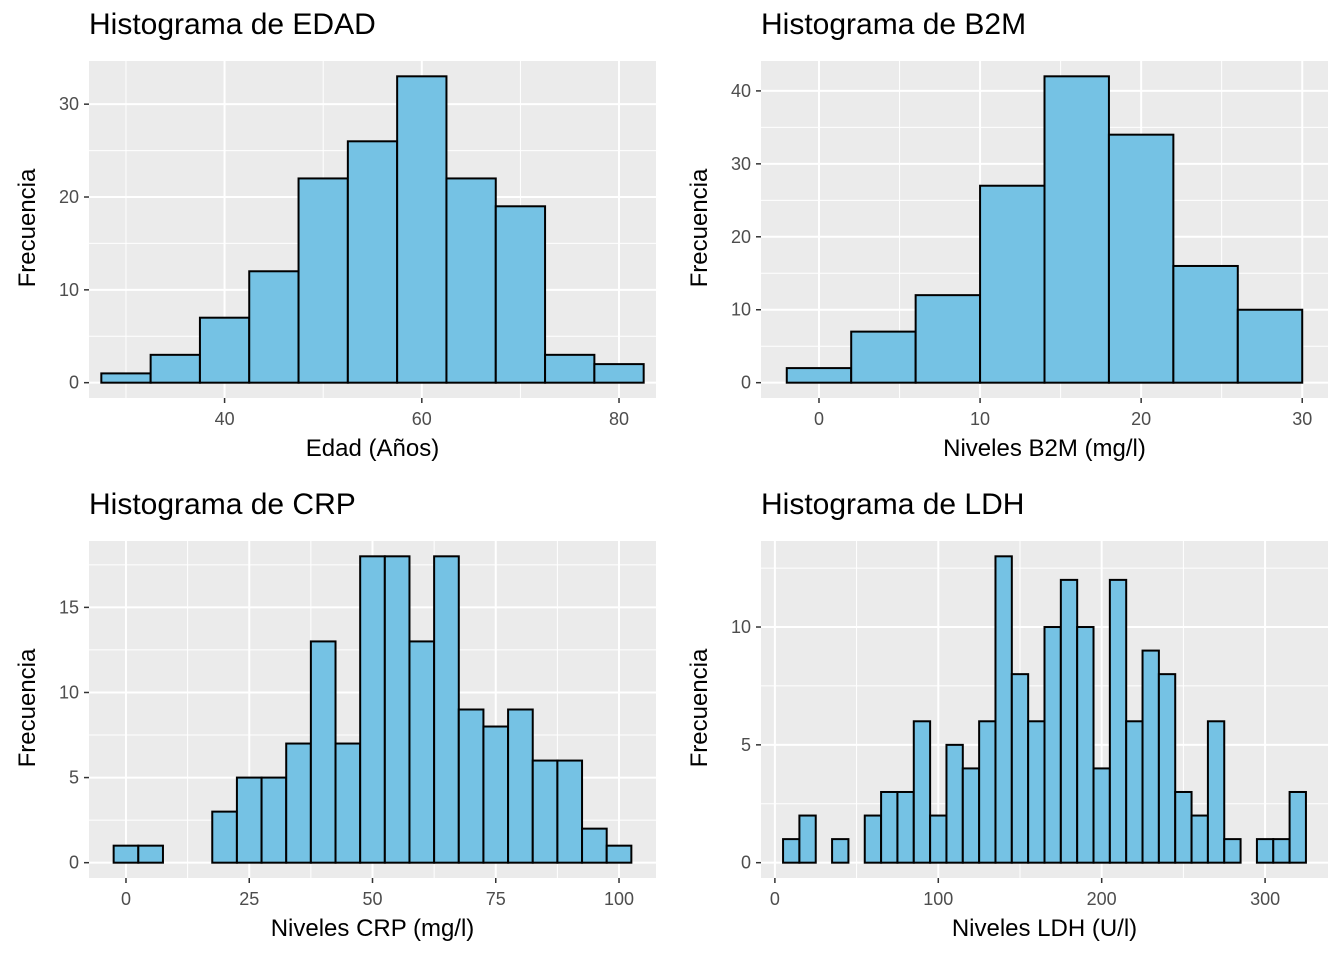 Image resolution: width=1344 pixels, height=960 pixels. What do you see at coordinates (422, 419) in the screenshot?
I see `x-tick-label: 60` at bounding box center [422, 419].